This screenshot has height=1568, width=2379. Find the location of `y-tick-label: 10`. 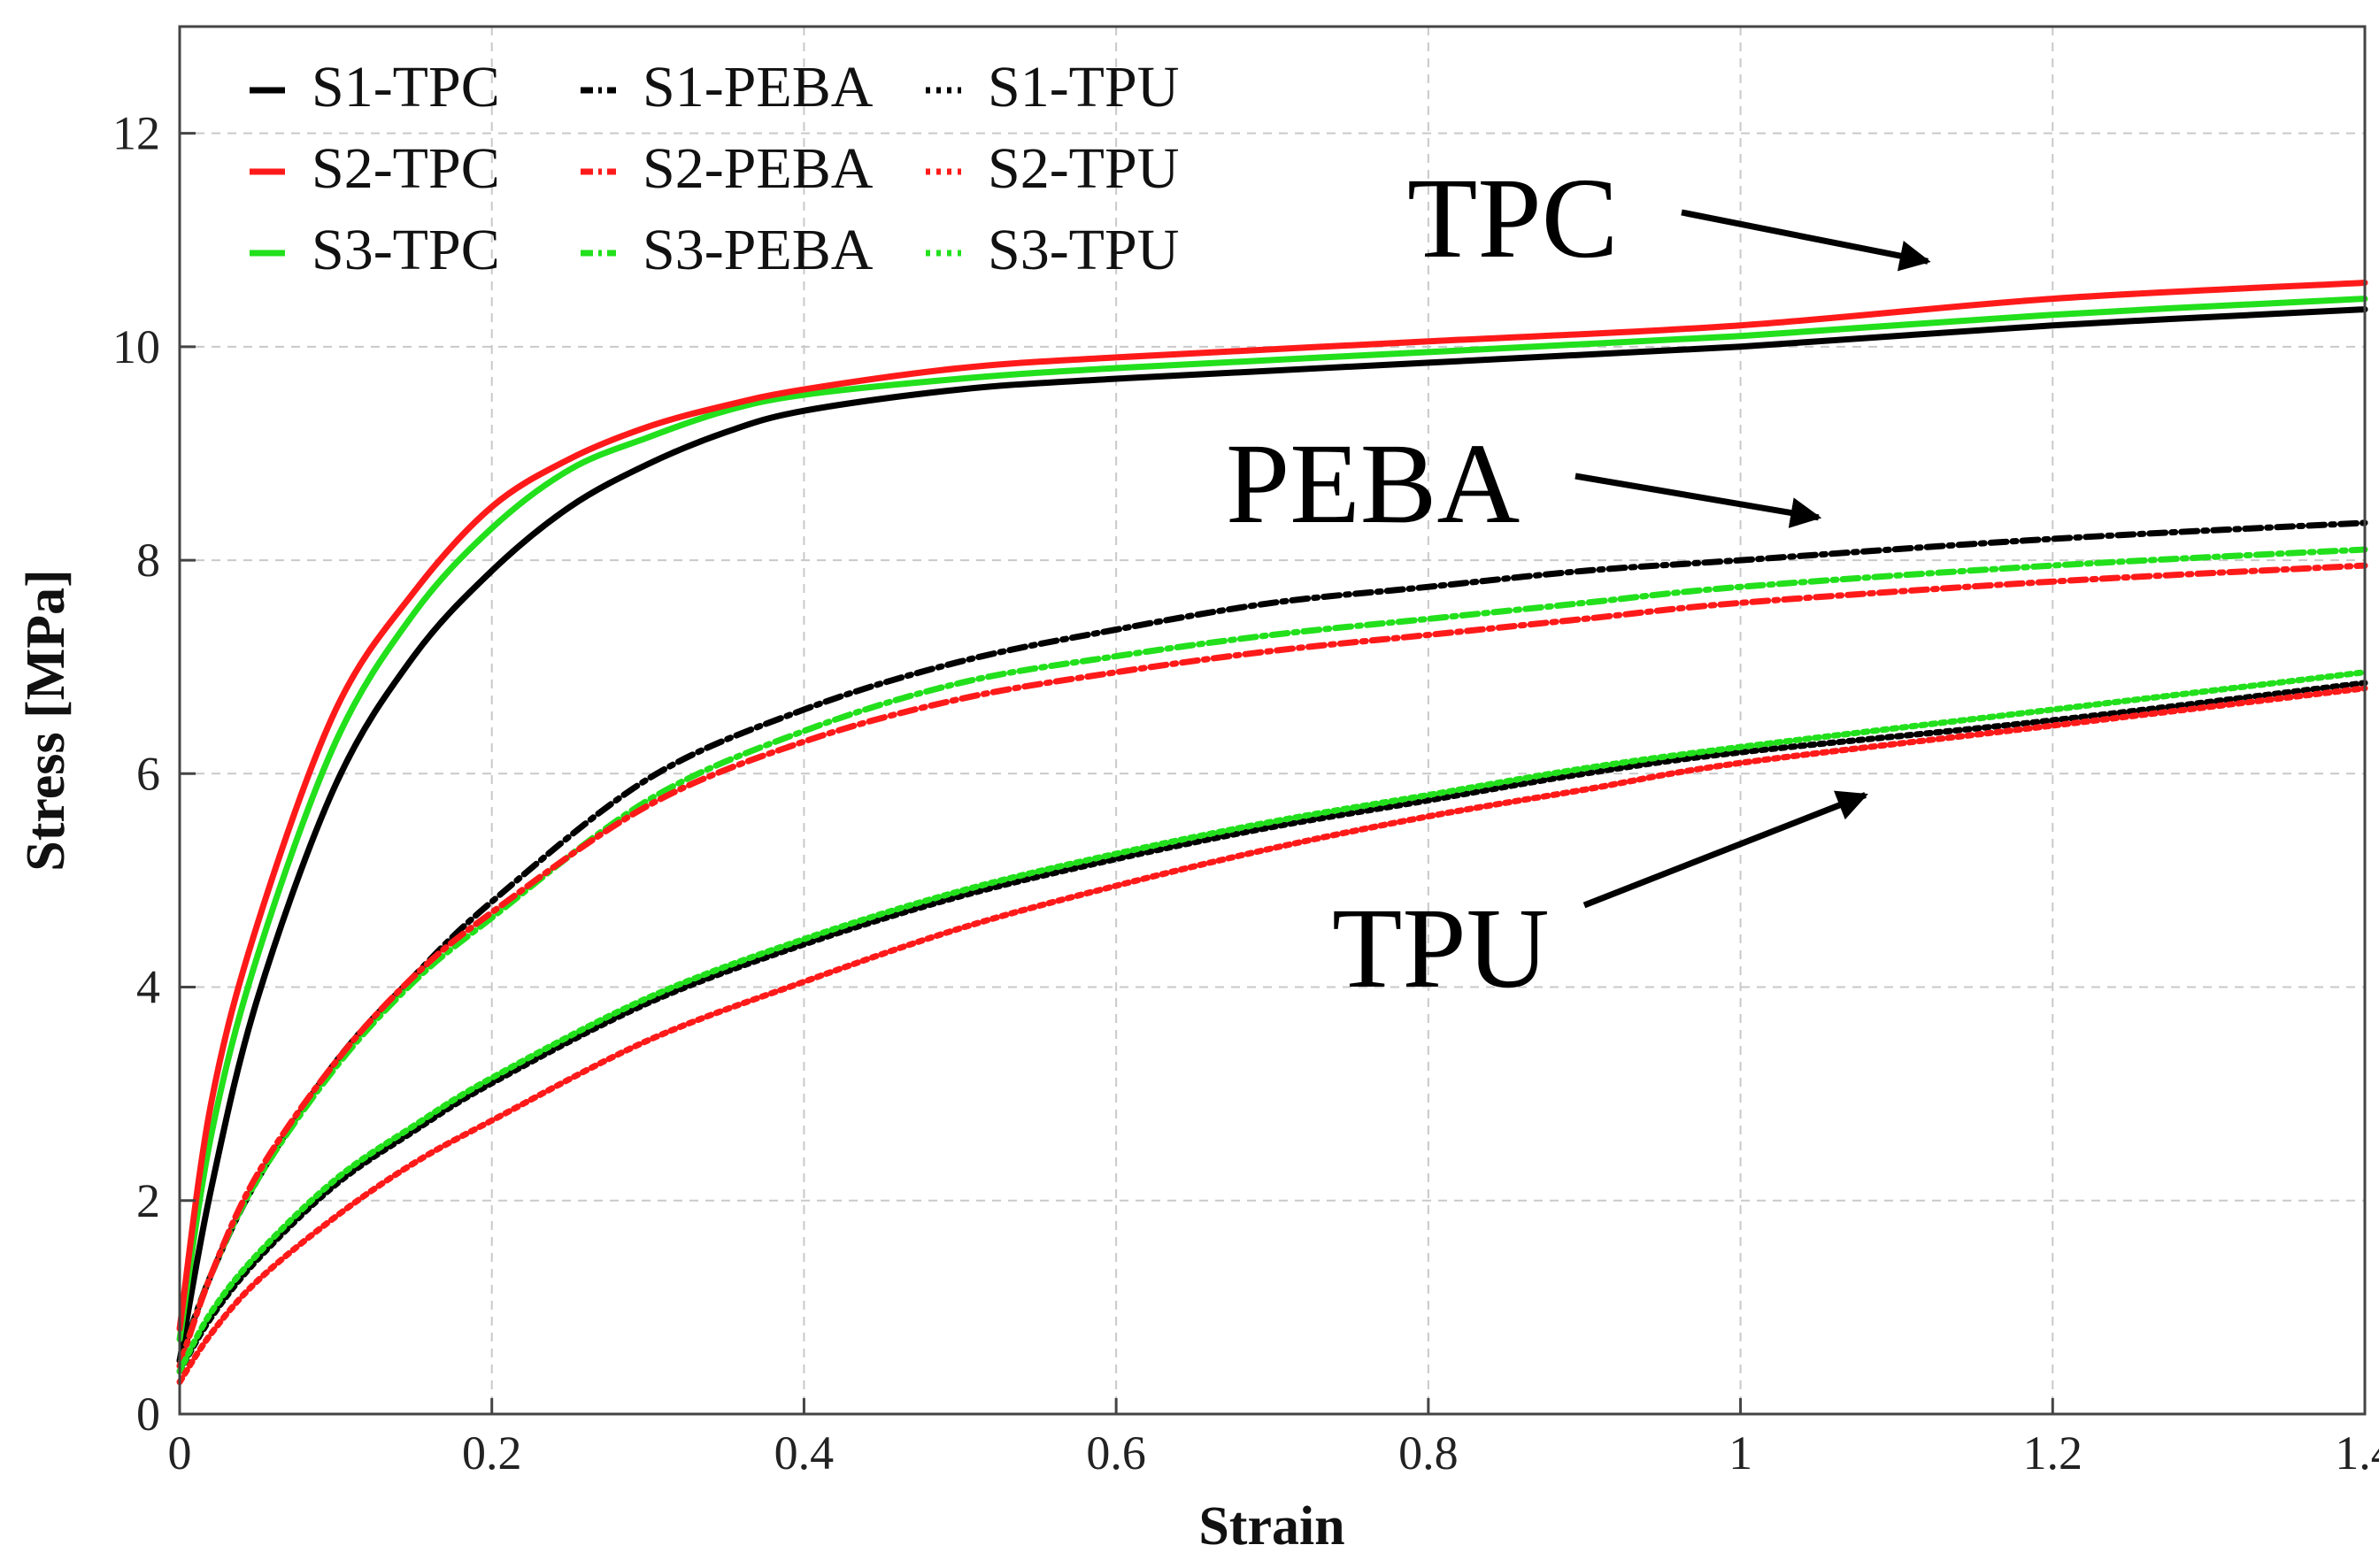

y-tick-label: 10 is located at coordinates (136, 346).